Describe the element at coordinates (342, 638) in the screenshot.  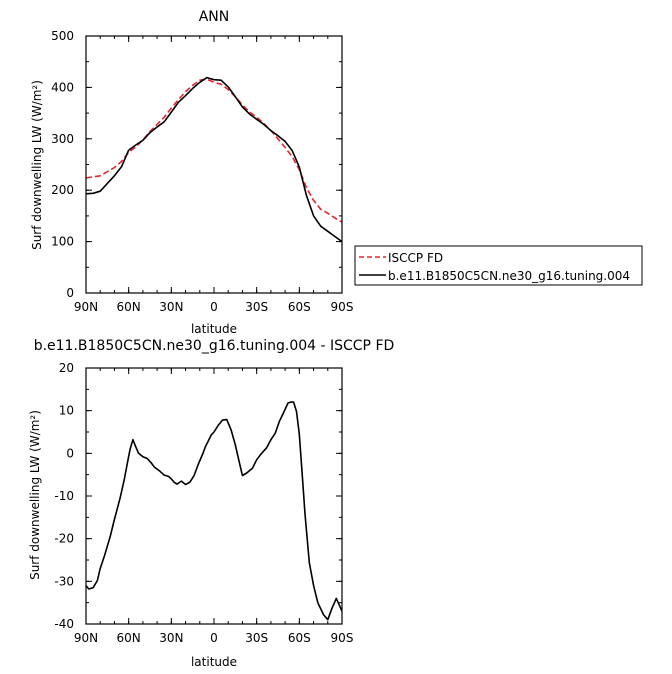
I see `bottom-x-tick-label: 90S` at that location.